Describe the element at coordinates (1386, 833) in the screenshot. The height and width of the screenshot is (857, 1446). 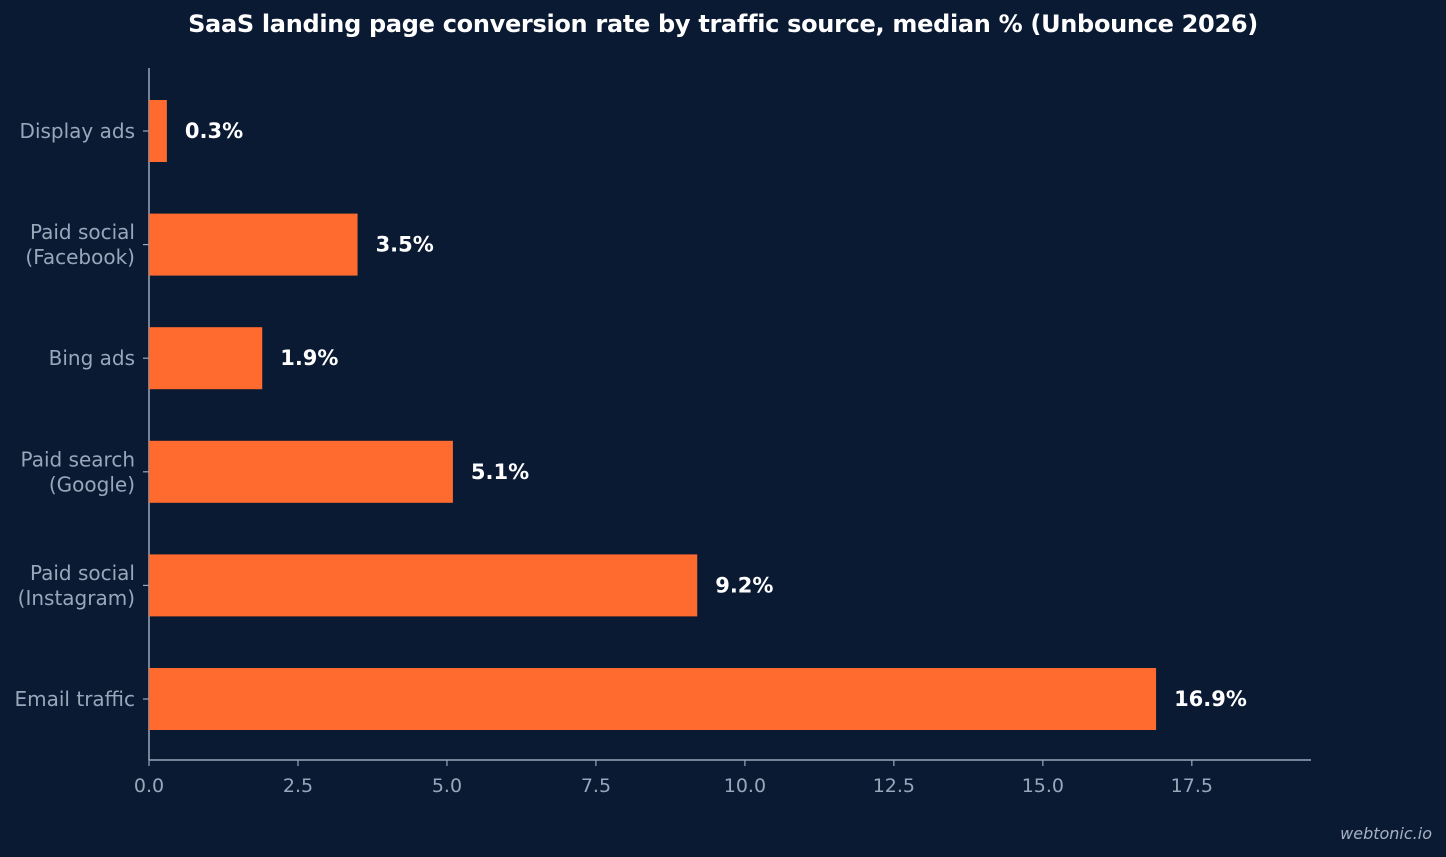
I see `watermark: webtonic.io` at that location.